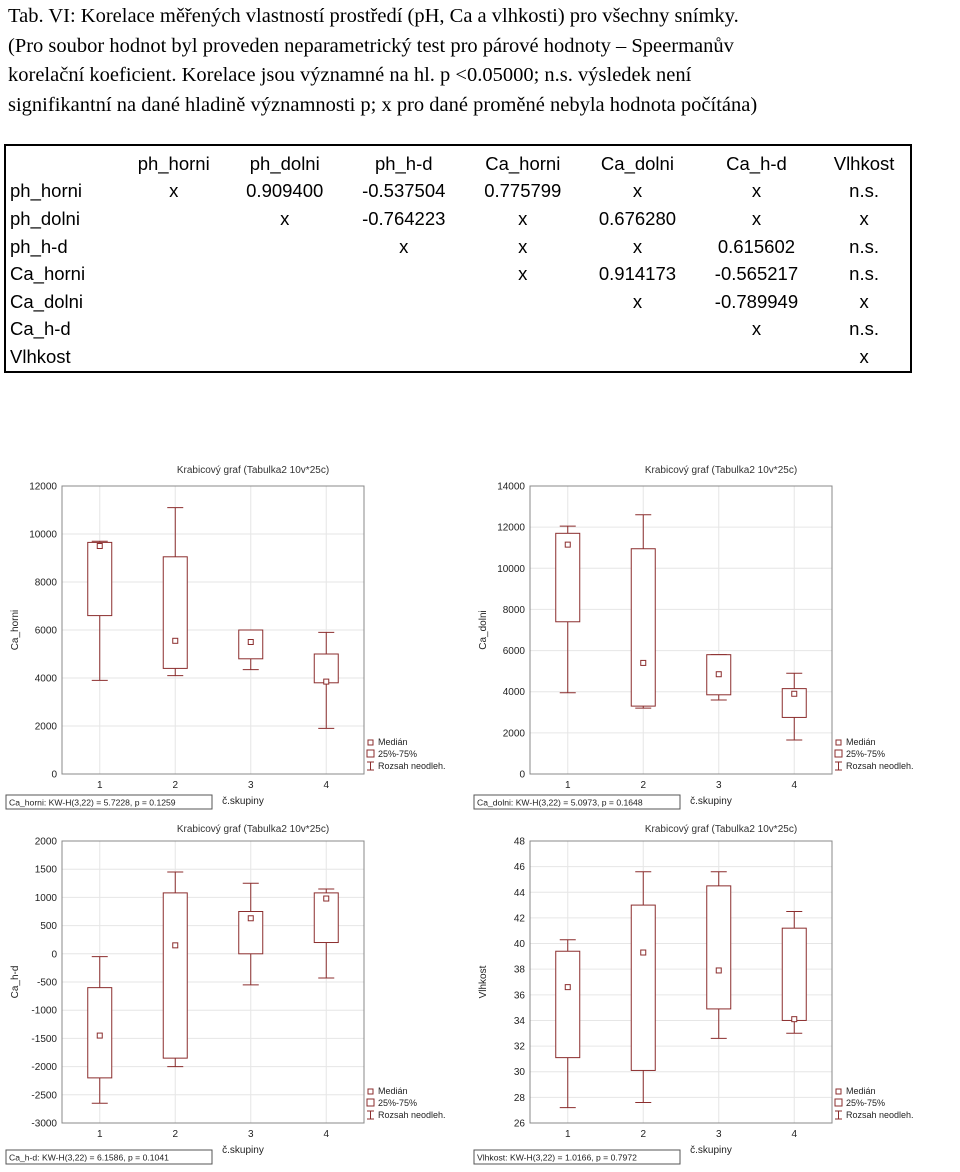 The width and height of the screenshot is (960, 1172). What do you see at coordinates (326, 785) in the screenshot?
I see `x-tick-label: 4` at bounding box center [326, 785].